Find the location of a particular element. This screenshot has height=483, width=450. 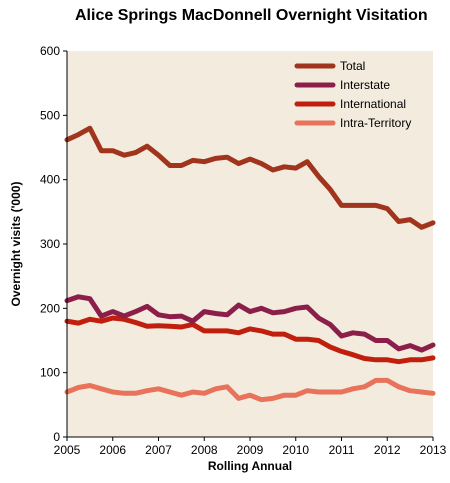

x-tick-label: 2006 is located at coordinates (112, 450).